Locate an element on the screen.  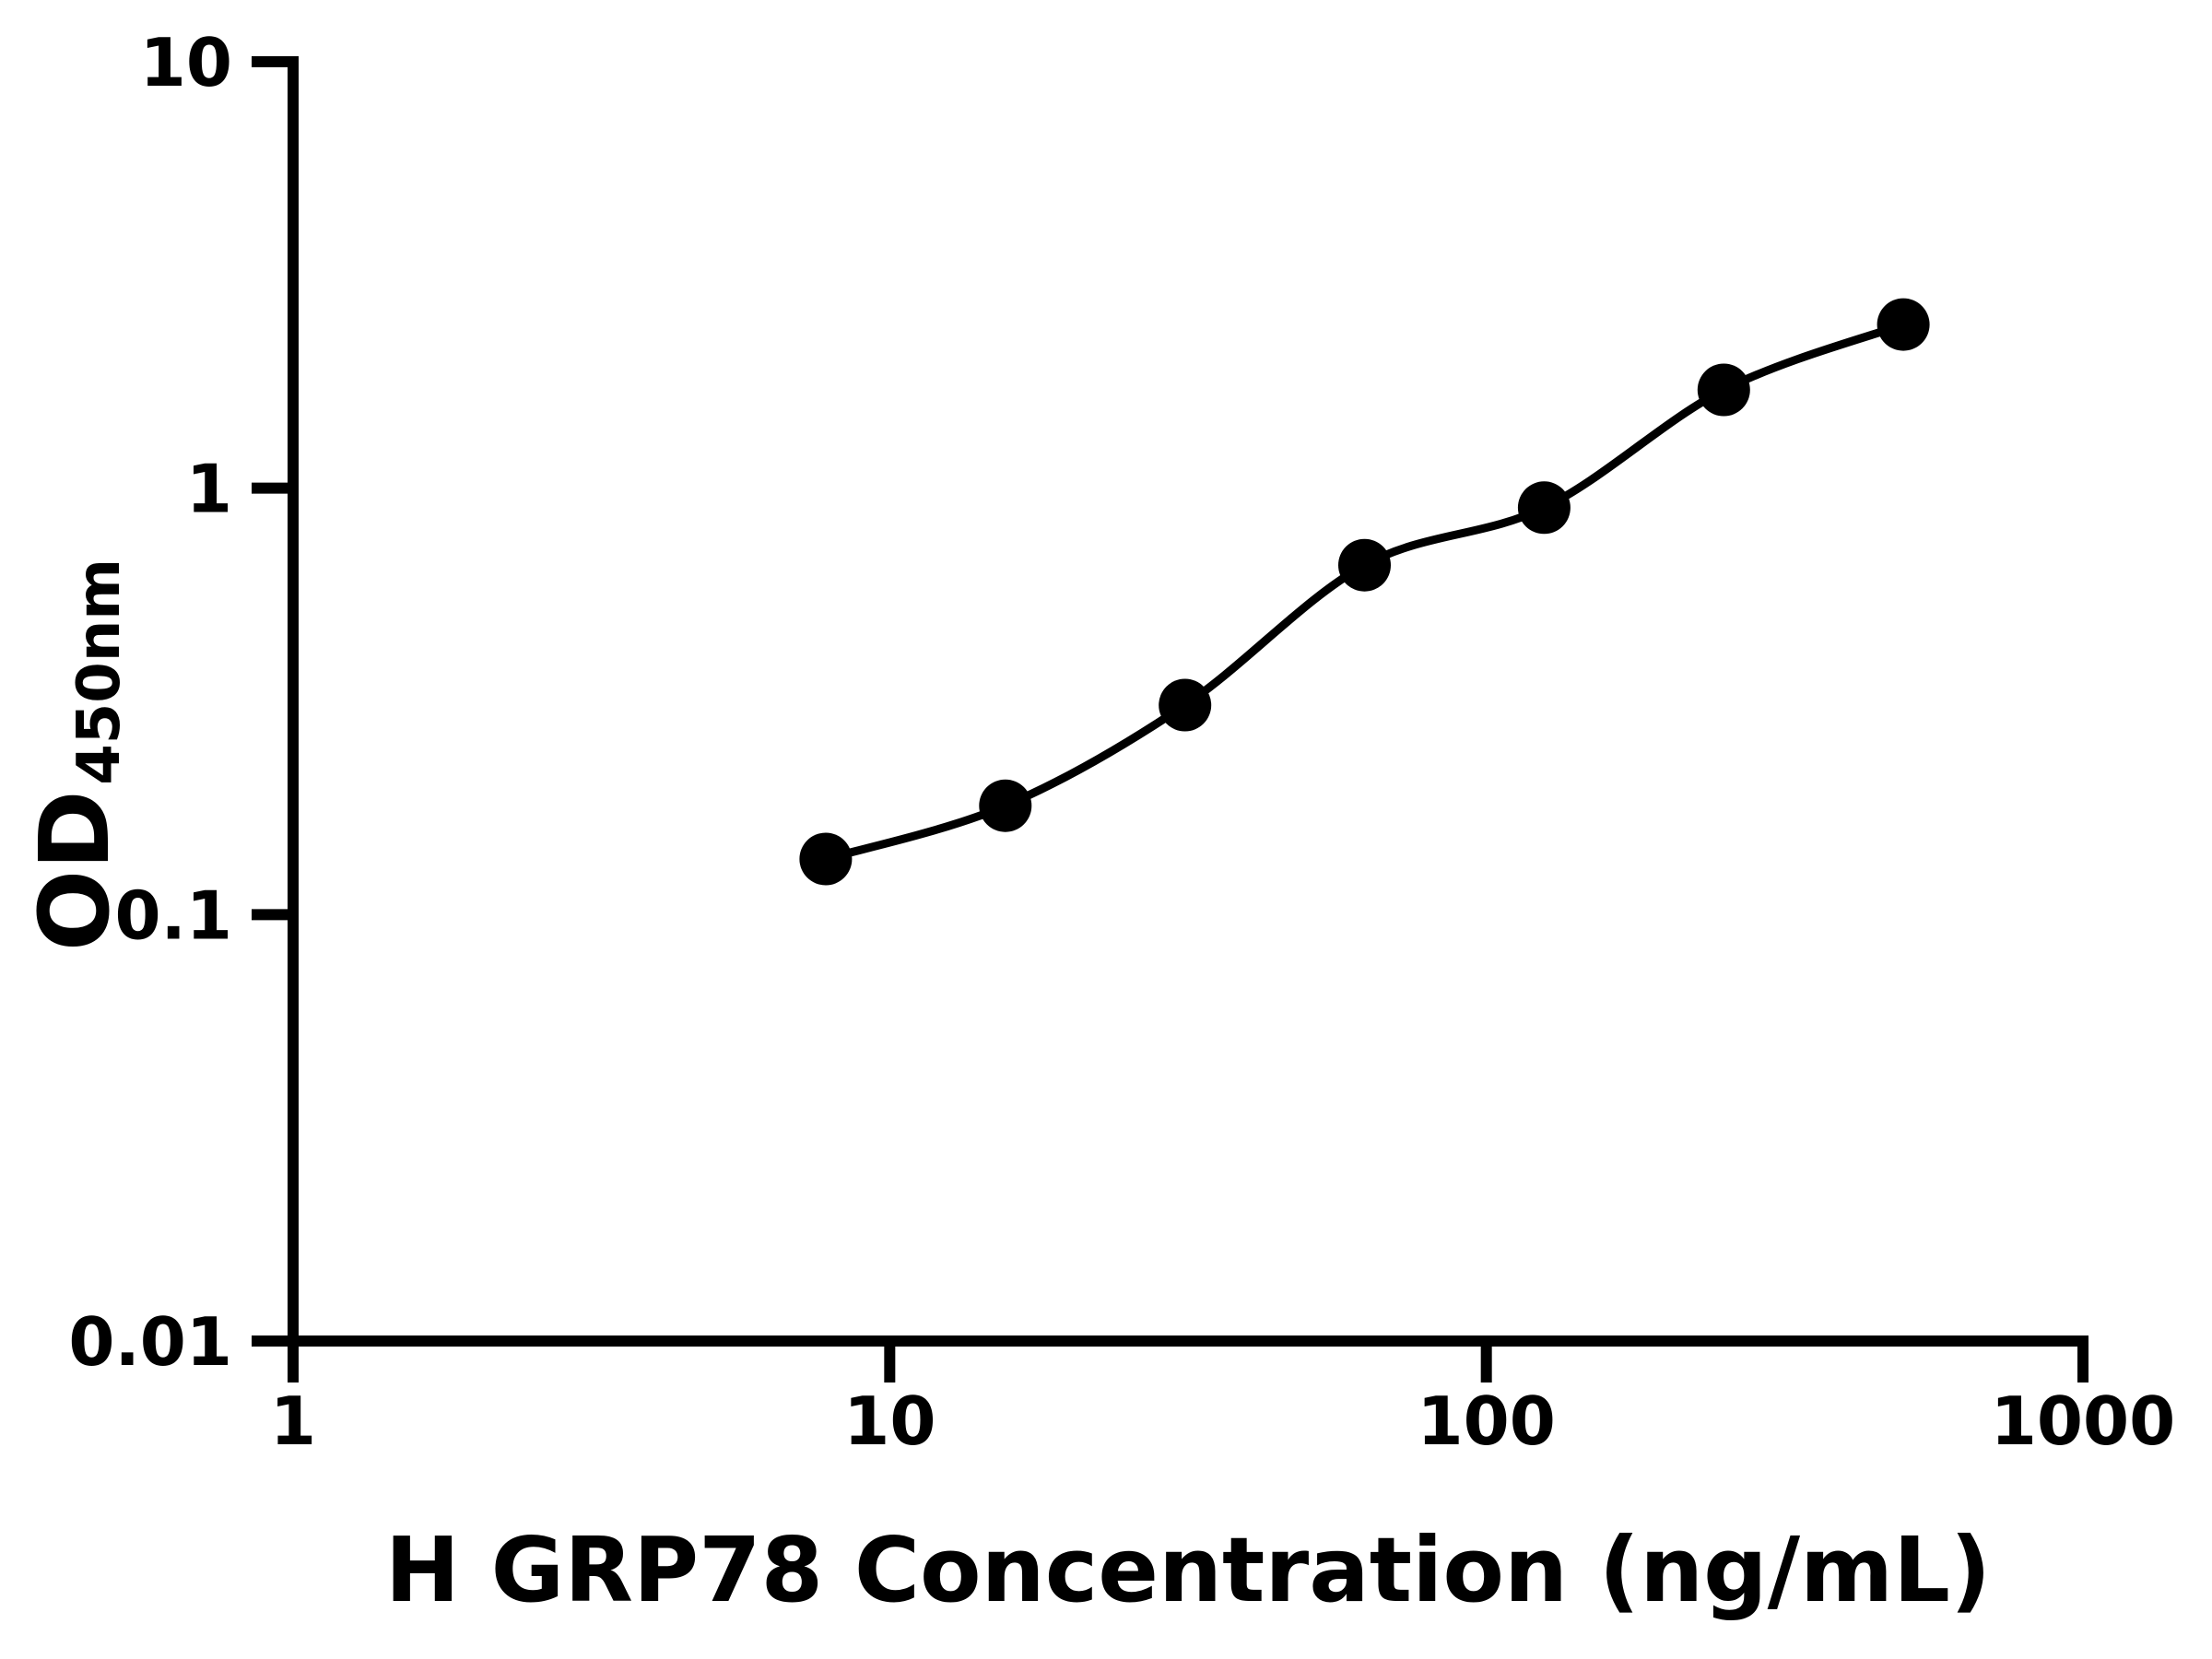
y-tick-label: 10 is located at coordinates (186, 62).